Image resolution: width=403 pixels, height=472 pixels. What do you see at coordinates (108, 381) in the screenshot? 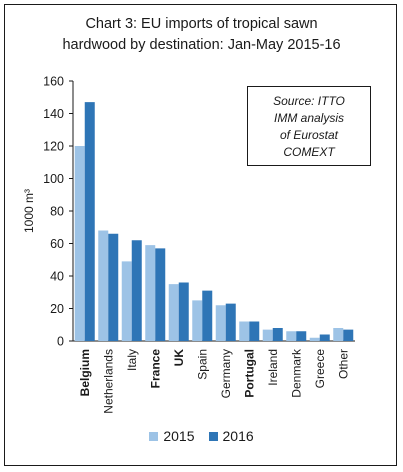
I see `x-category-label: Netherlands` at bounding box center [108, 381].